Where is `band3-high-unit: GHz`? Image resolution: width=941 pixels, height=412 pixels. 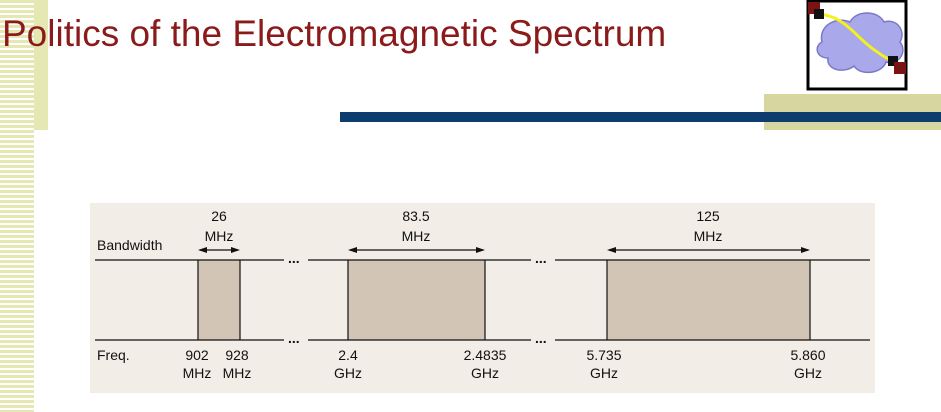 band3-high-unit: GHz is located at coordinates (808, 373).